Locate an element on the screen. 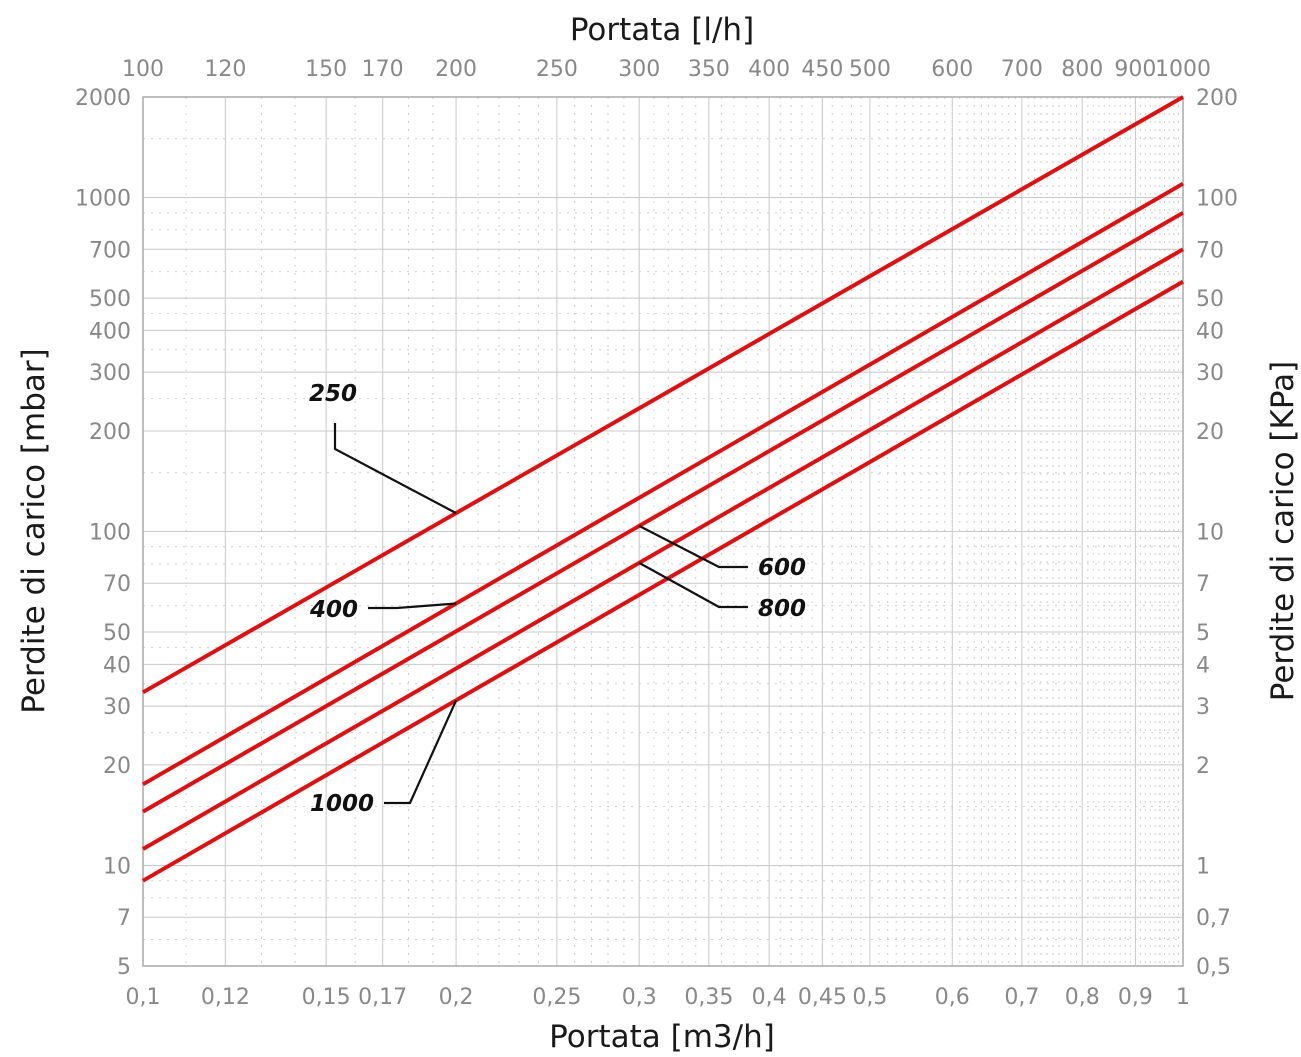 The height and width of the screenshot is (1057, 1301). x-tick-label: 0,1 is located at coordinates (143, 997).